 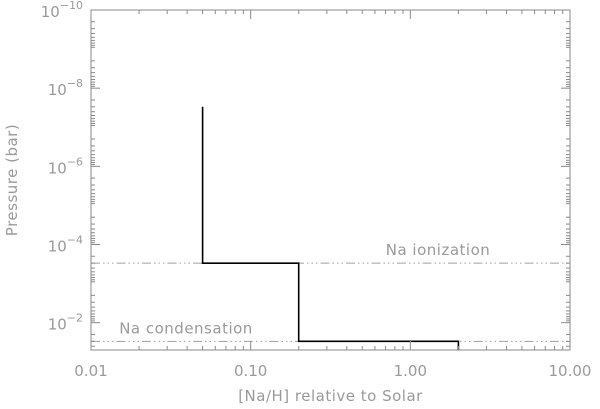 I want to click on x-tick-label: 1.00, so click(x=410, y=371).